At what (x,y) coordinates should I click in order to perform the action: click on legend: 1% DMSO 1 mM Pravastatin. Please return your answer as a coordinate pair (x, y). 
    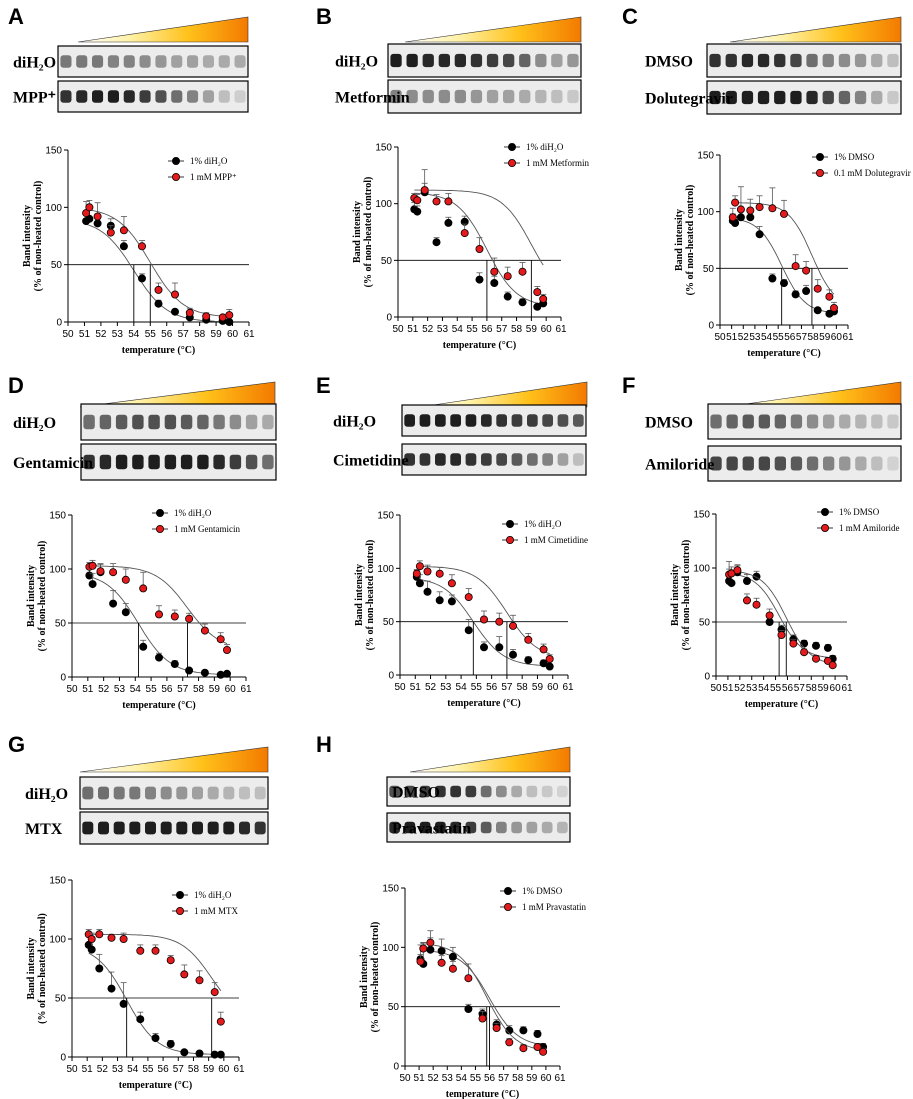
    Looking at the image, I should click on (543, 899).